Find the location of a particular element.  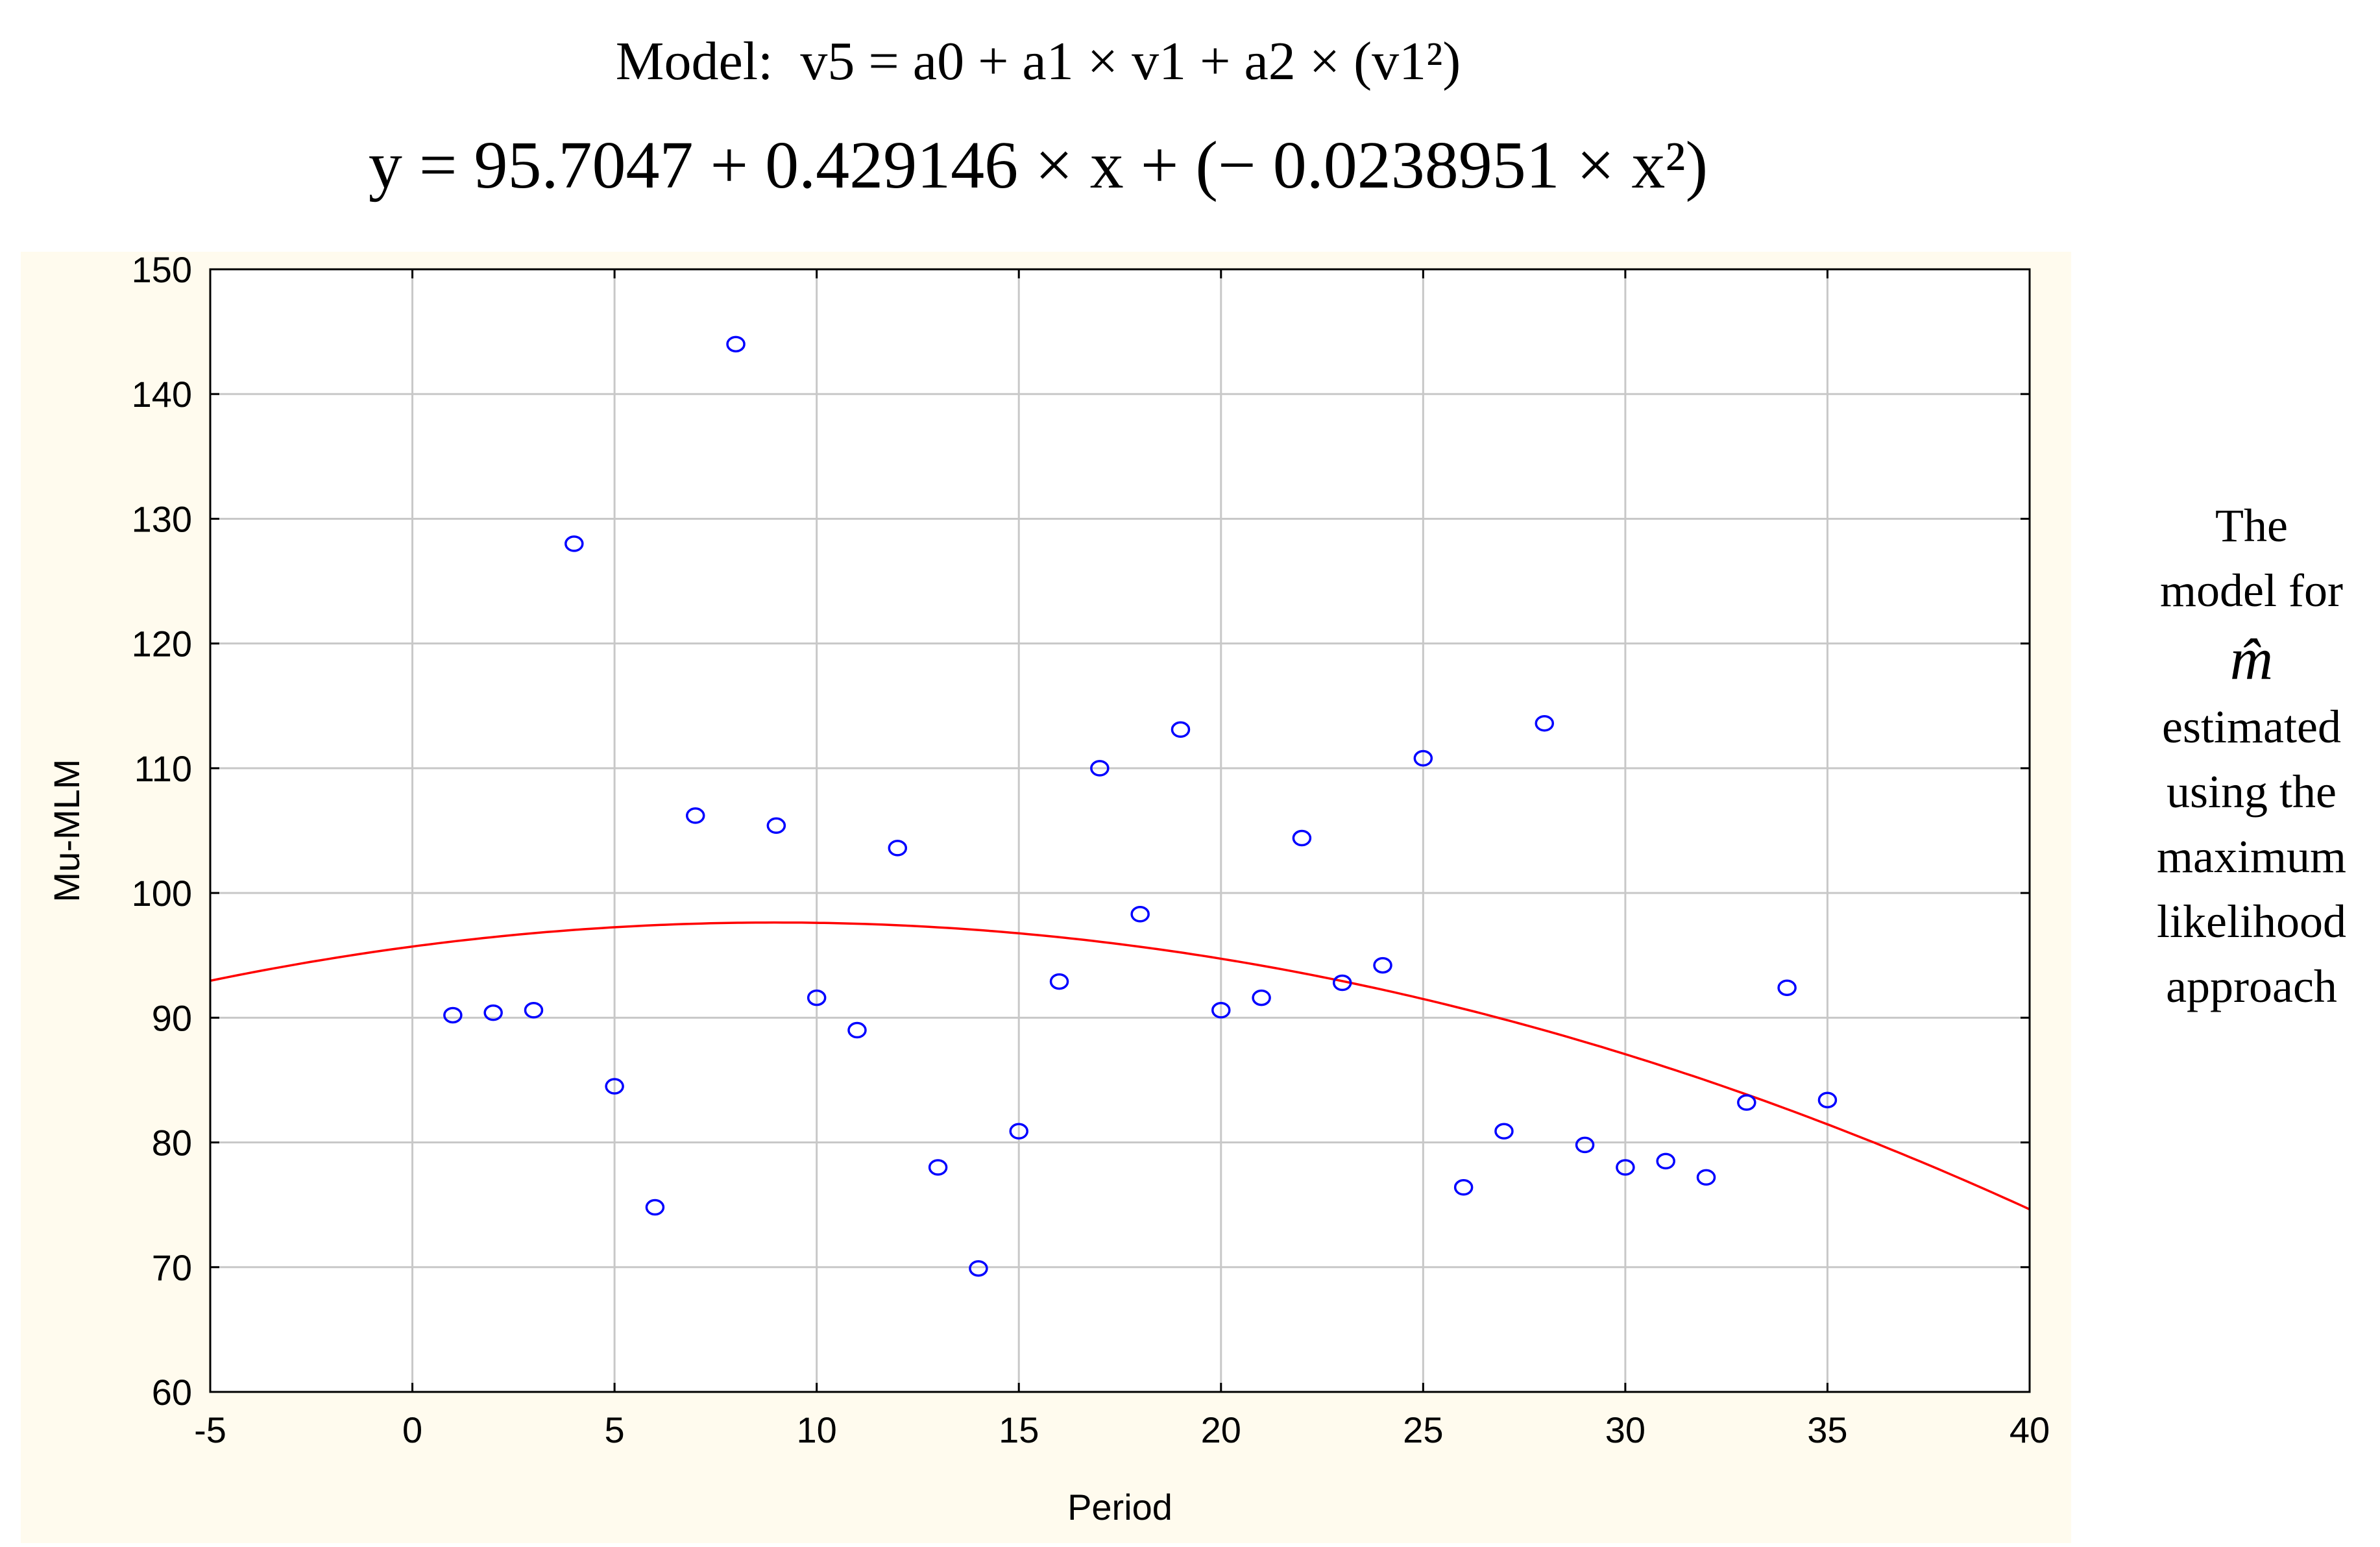

model-expression: v5 = a0 + a1 × v1 + a2 × (v1²) is located at coordinates (1130, 61).